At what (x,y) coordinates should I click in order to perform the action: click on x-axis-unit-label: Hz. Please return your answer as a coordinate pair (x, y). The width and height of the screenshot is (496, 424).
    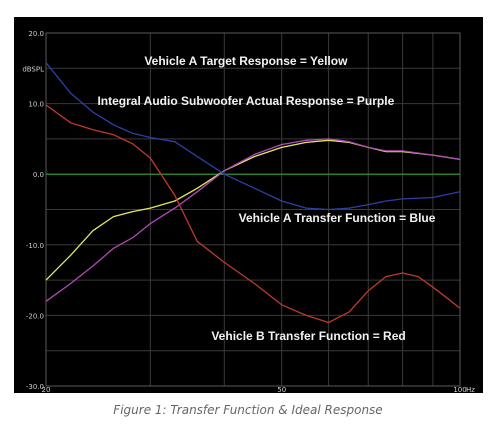
    Looking at the image, I should click on (470, 389).